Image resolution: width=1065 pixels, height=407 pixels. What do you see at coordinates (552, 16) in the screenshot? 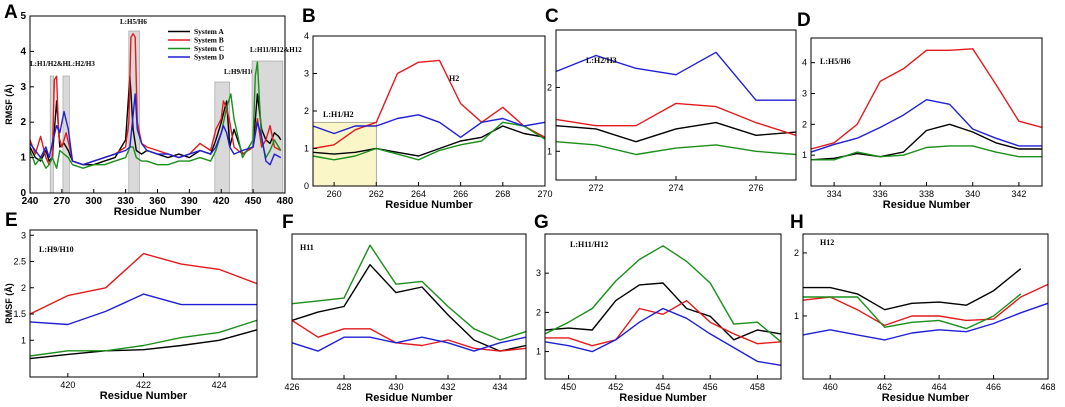
I see `panel-letter-c: C` at bounding box center [552, 16].